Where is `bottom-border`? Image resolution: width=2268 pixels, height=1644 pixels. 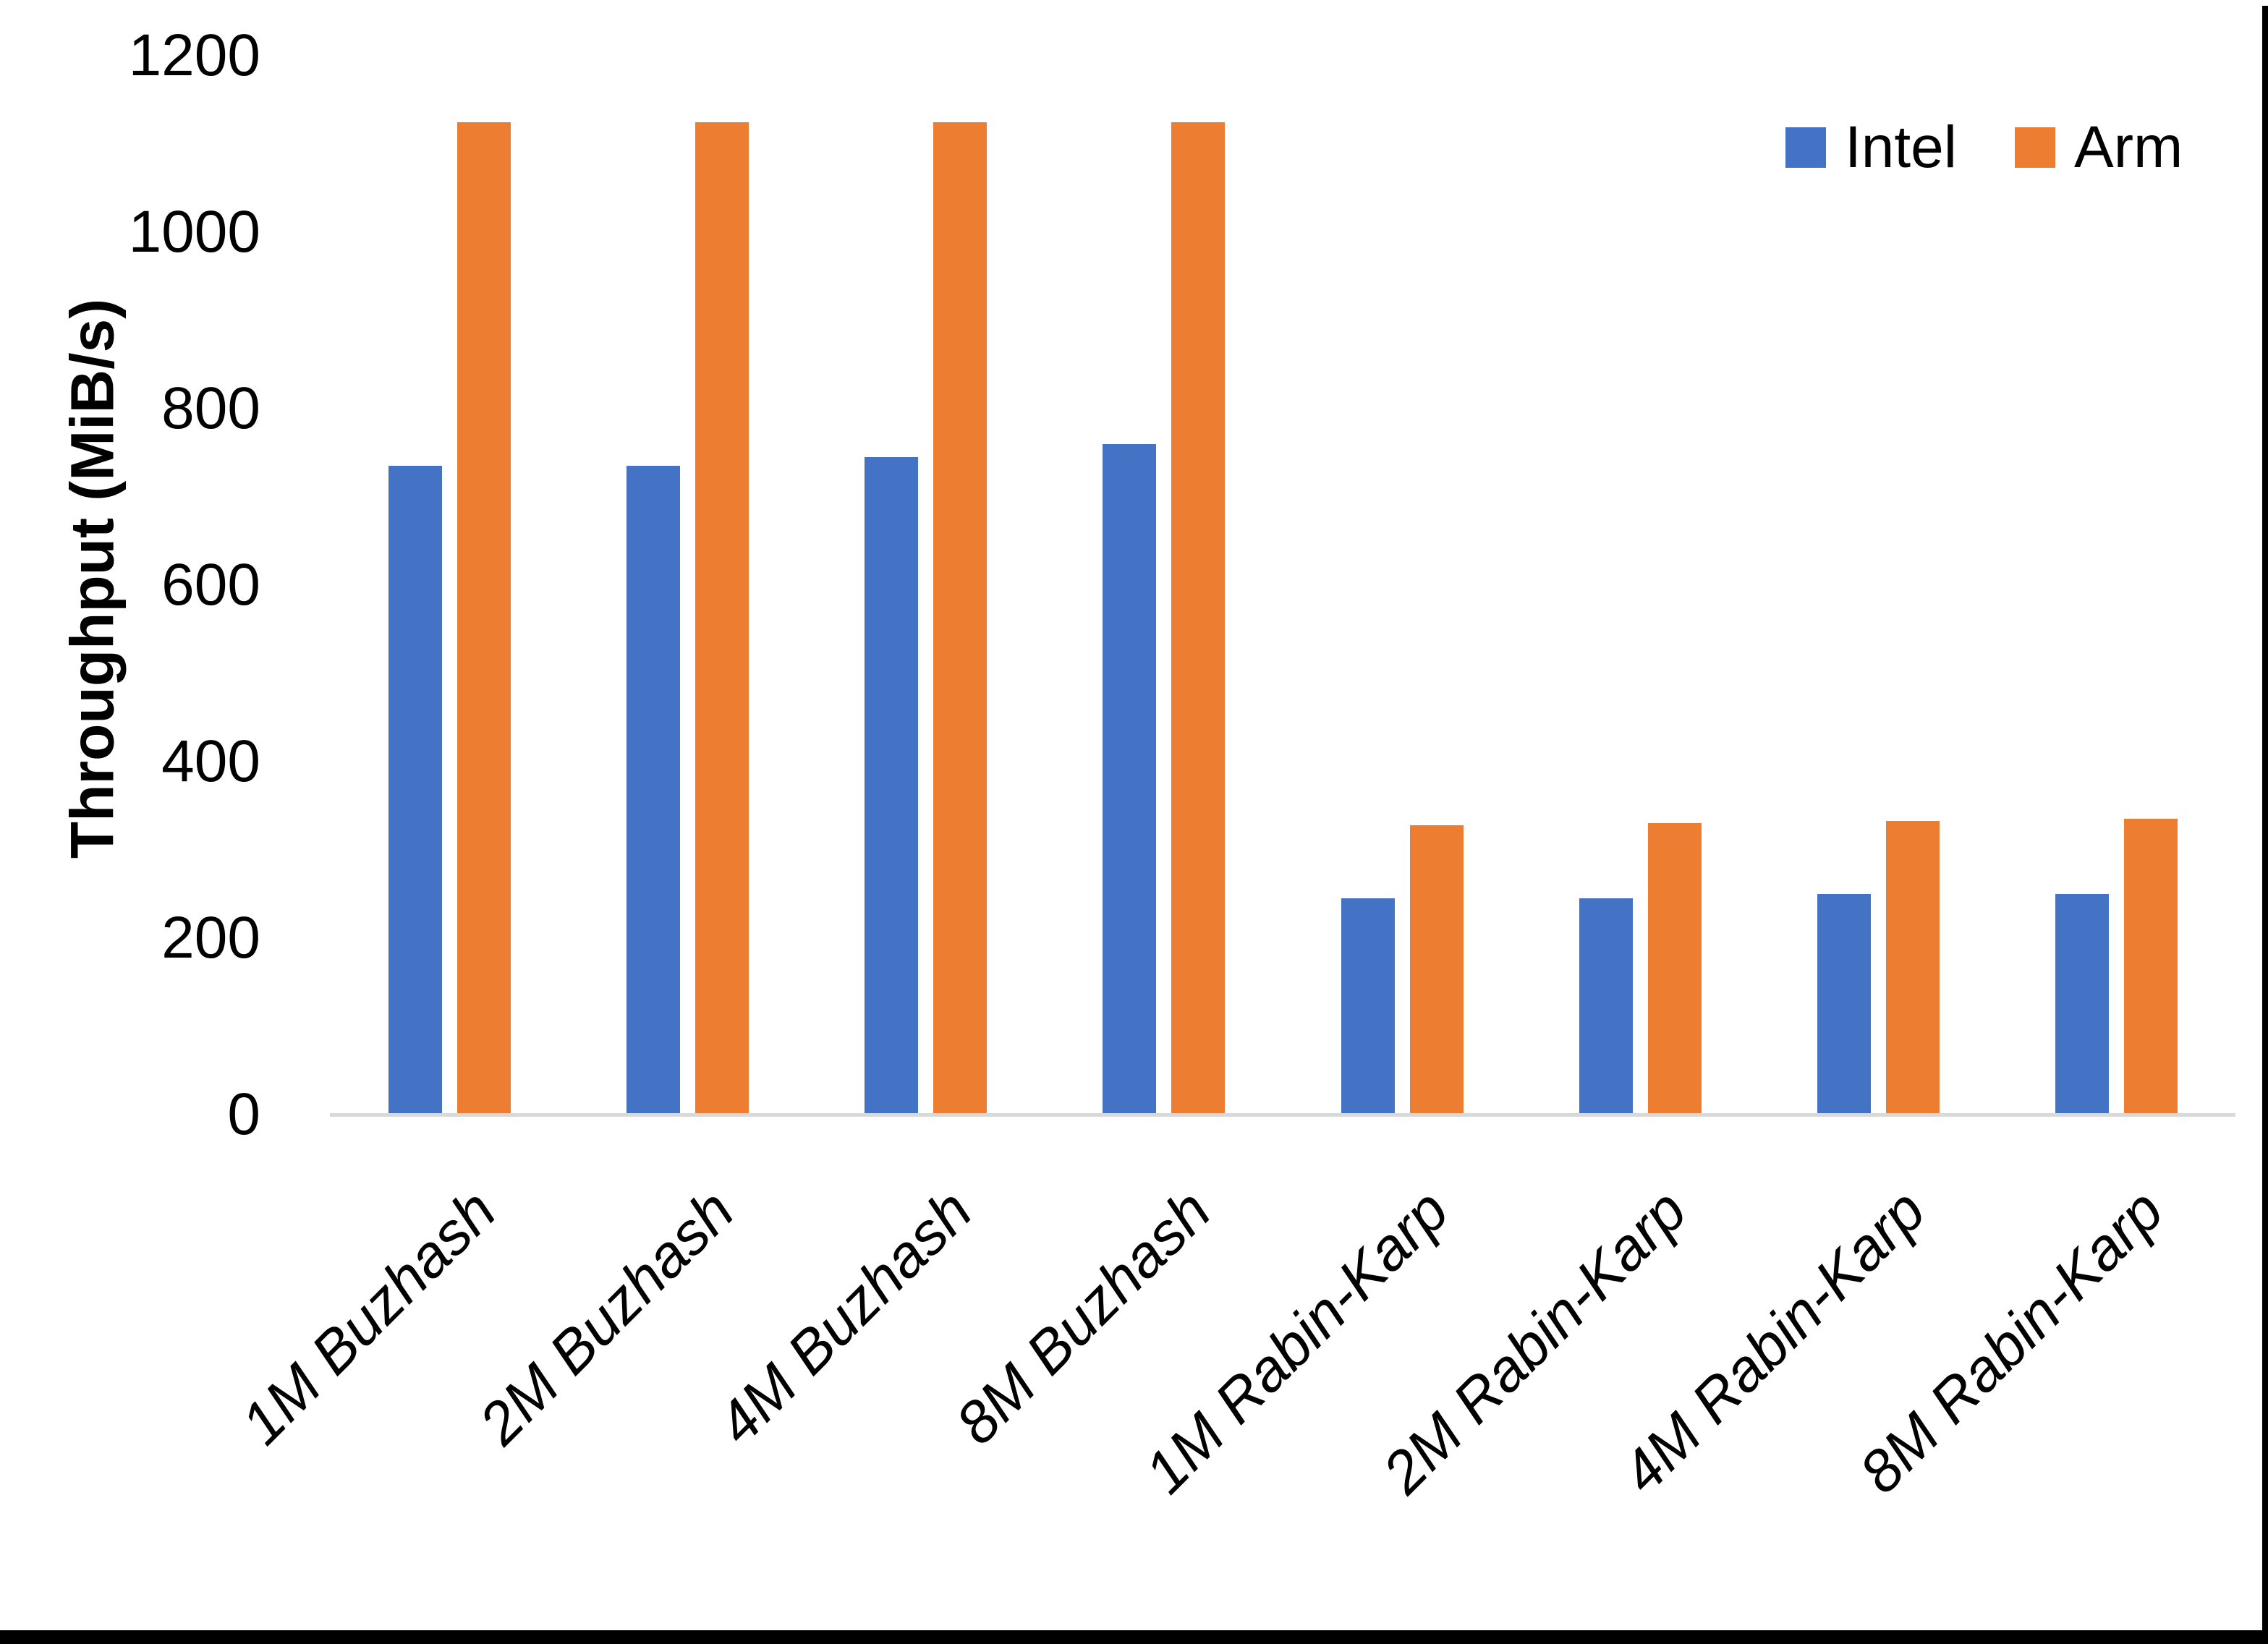
bottom-border is located at coordinates (1134, 1637).